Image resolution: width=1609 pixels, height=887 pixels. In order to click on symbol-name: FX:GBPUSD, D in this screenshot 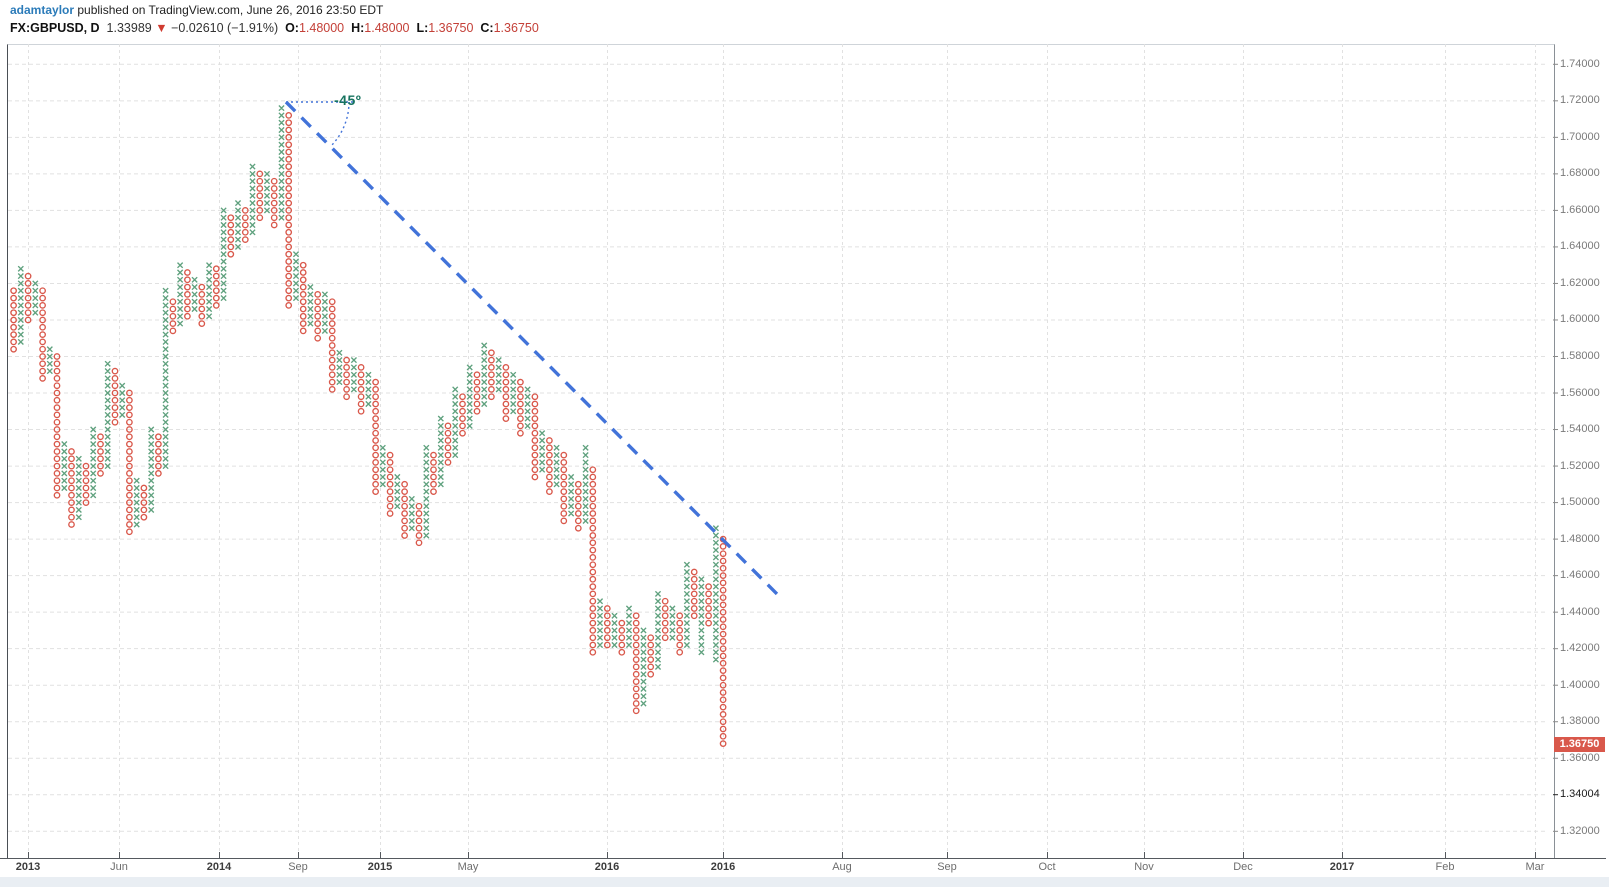, I will do `click(55, 28)`.